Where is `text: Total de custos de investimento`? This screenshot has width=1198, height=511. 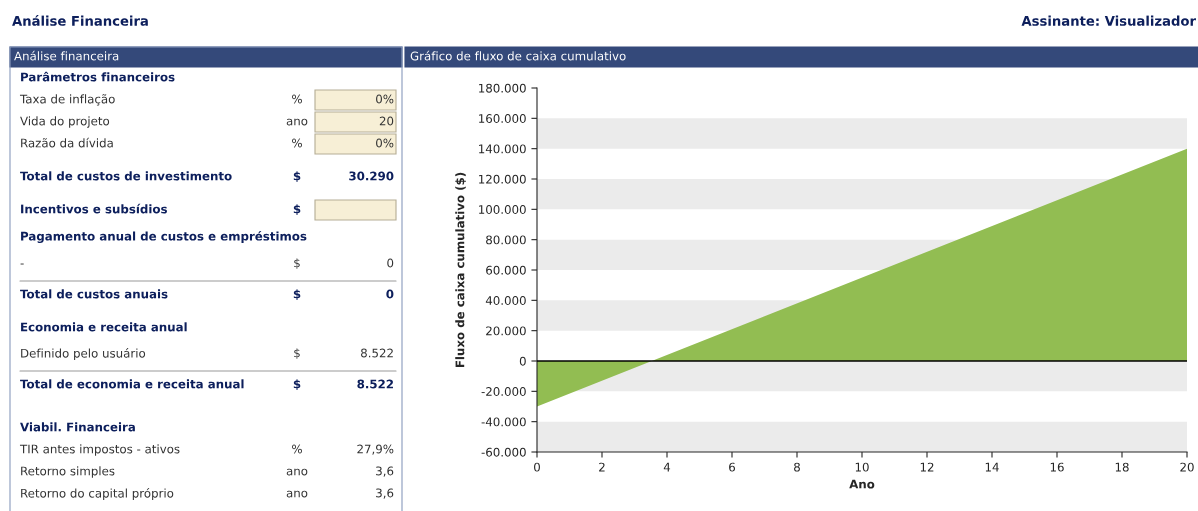
text: Total de custos de investimento is located at coordinates (126, 176).